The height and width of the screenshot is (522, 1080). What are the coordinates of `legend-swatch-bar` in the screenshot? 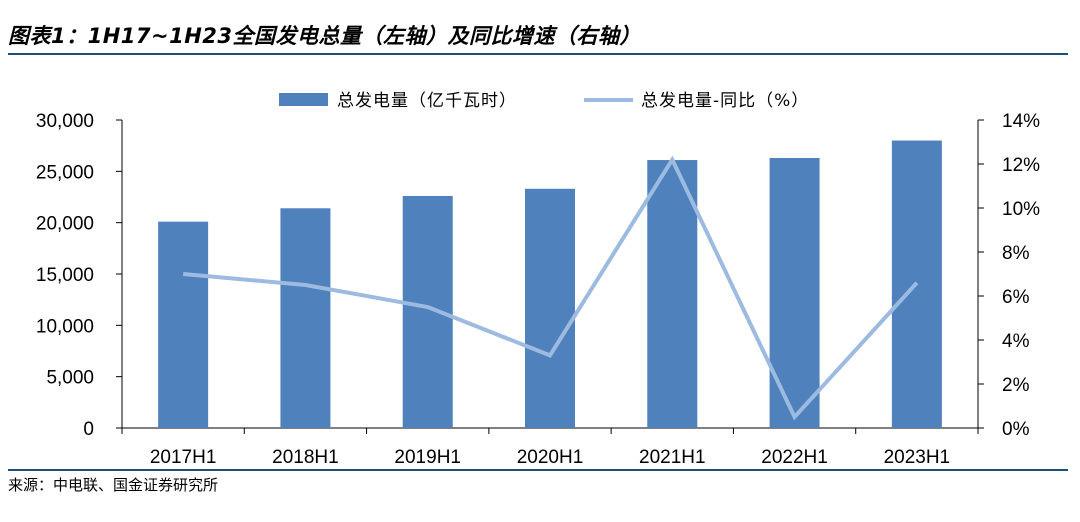 It's located at (303, 99).